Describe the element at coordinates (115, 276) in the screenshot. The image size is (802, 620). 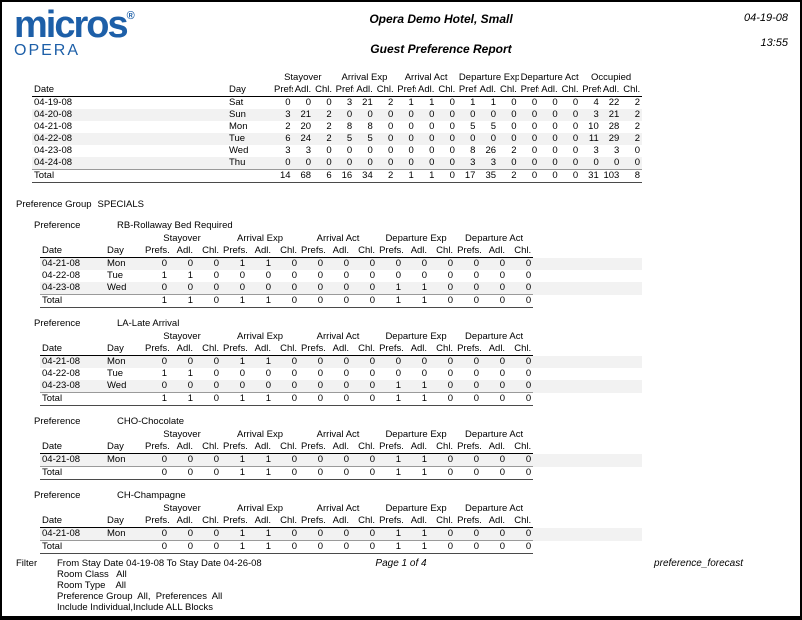
I see `day-cell: Tue` at that location.